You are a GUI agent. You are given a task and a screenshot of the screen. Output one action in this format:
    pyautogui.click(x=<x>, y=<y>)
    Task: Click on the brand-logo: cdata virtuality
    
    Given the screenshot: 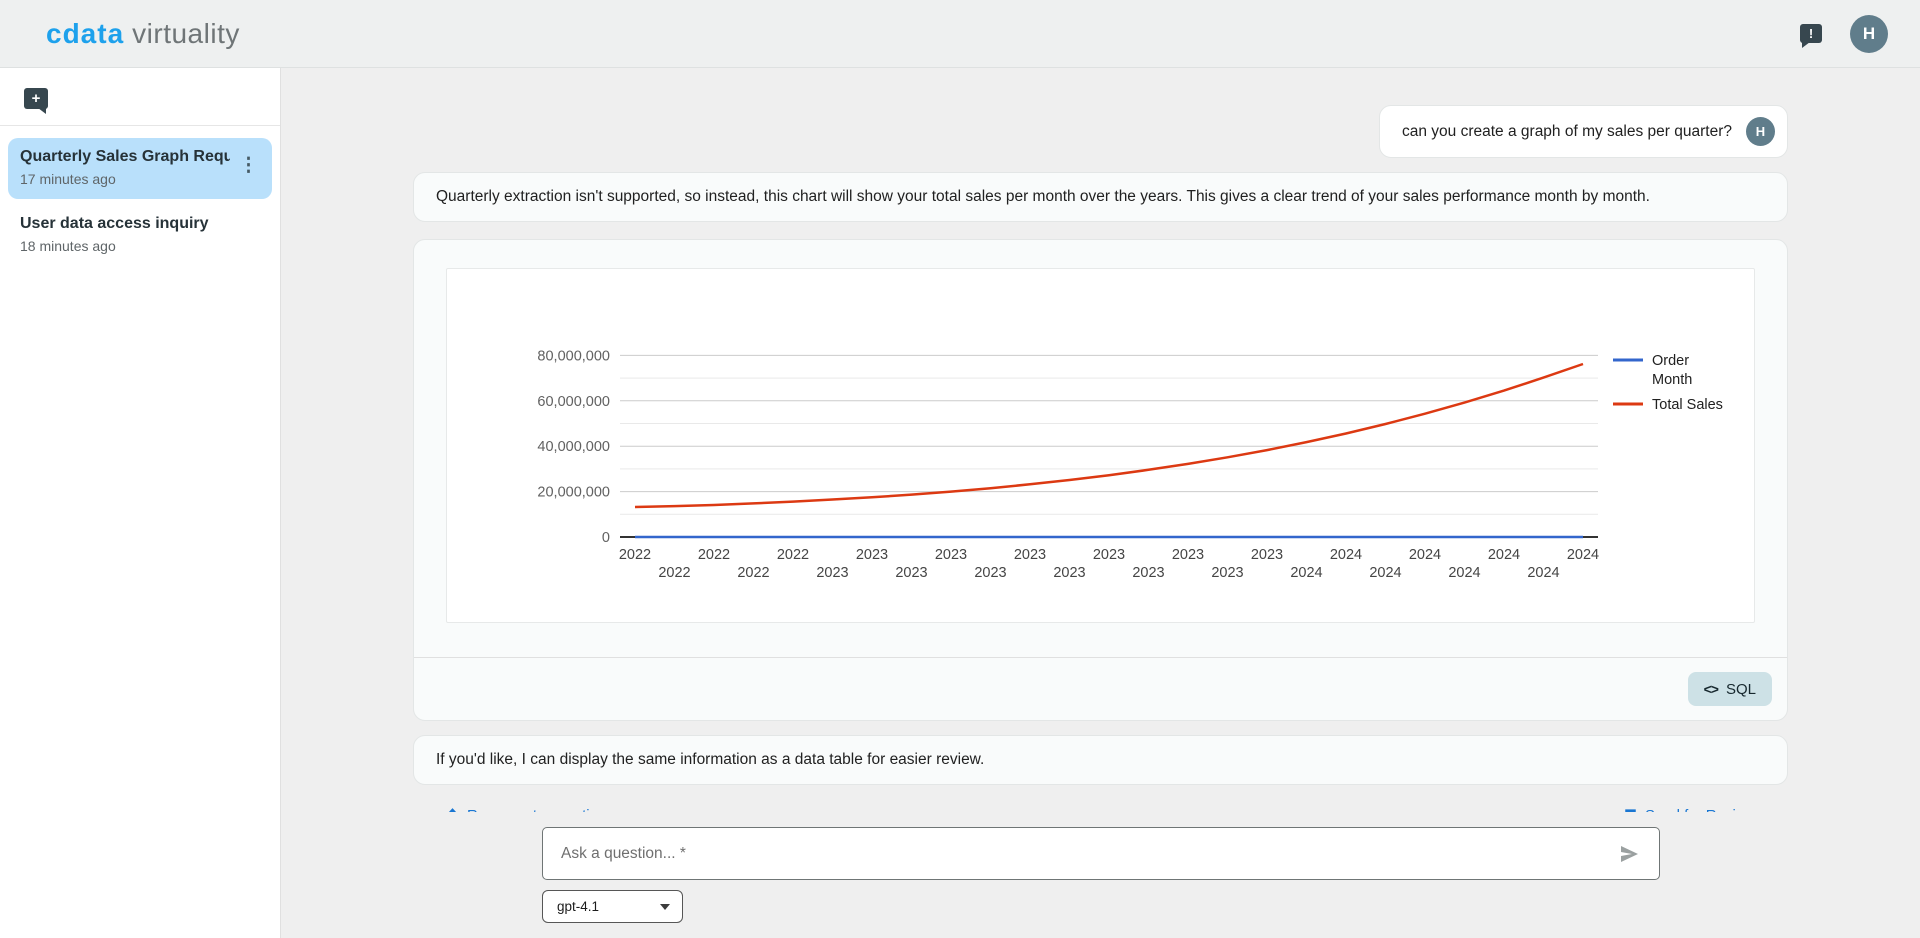 What is the action you would take?
    pyautogui.click(x=143, y=34)
    